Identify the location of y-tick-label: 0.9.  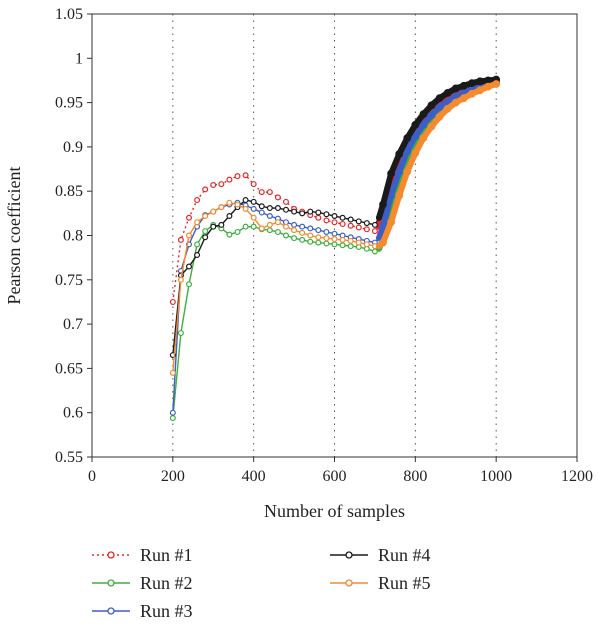
(73, 147).